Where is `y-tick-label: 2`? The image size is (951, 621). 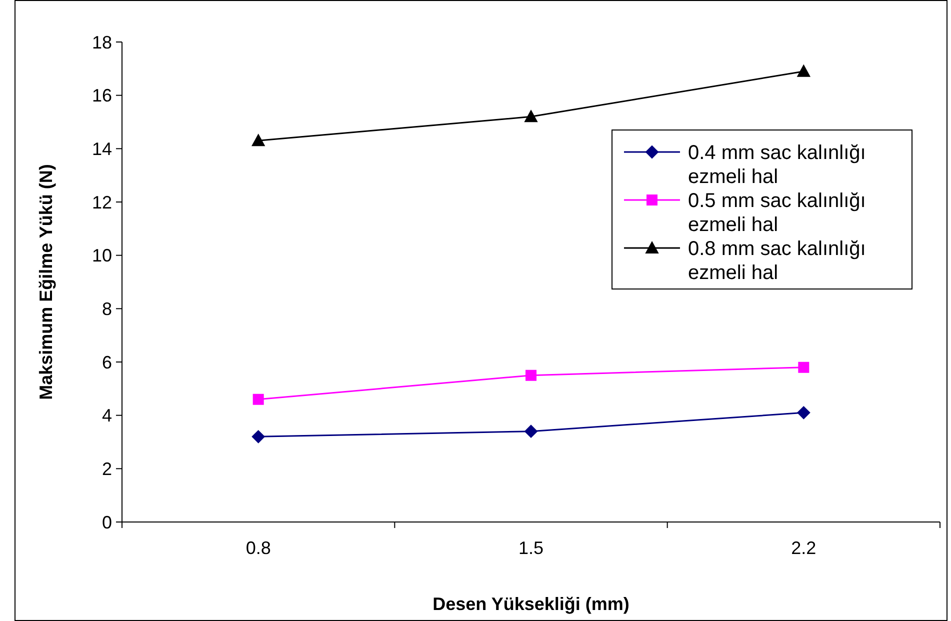 y-tick-label: 2 is located at coordinates (107, 468).